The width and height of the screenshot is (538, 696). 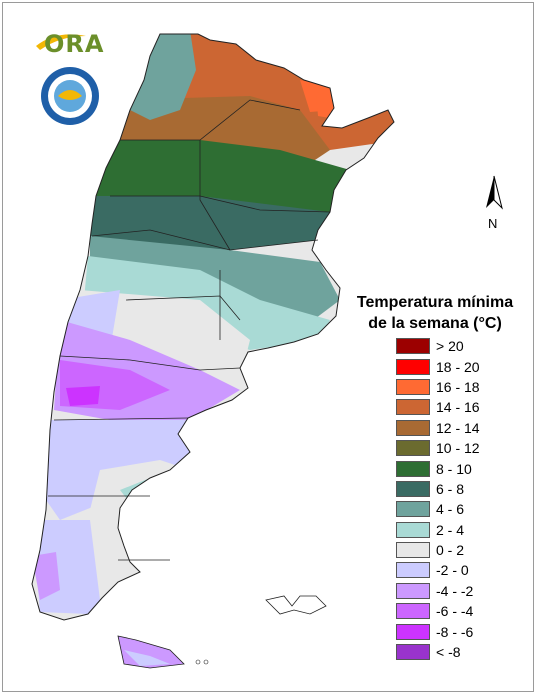 I want to click on legend-label: 0 - 2, so click(x=450, y=550).